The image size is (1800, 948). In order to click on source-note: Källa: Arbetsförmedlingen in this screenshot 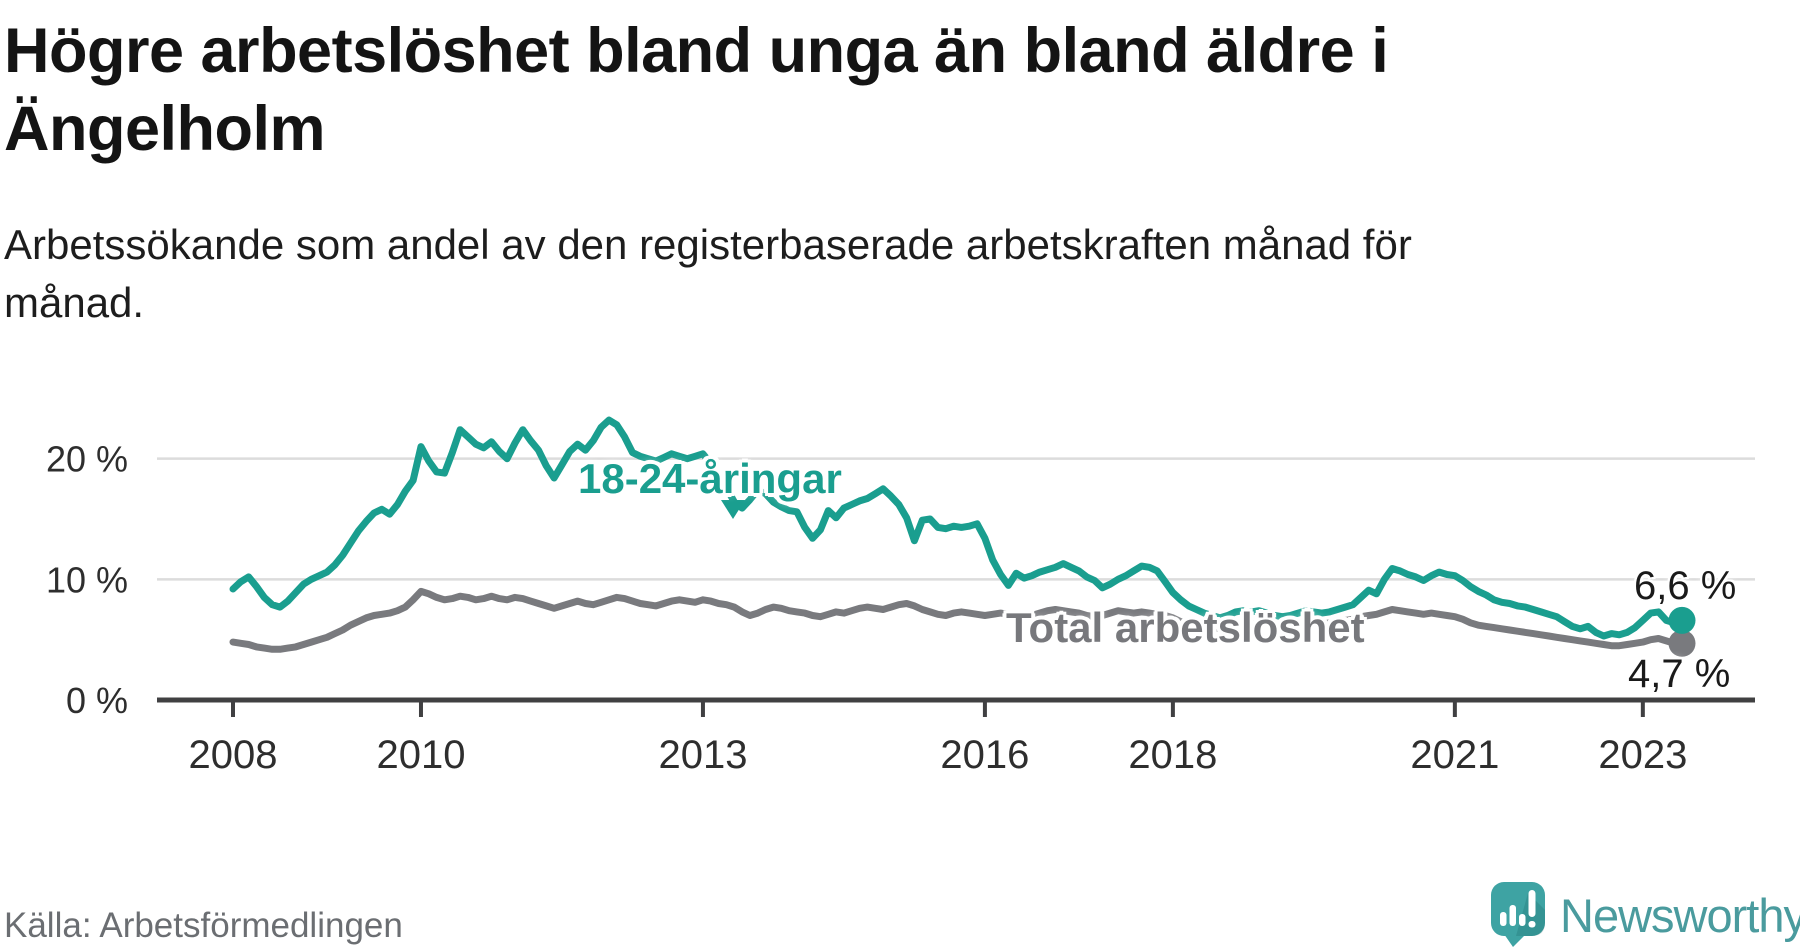, I will do `click(203, 925)`.